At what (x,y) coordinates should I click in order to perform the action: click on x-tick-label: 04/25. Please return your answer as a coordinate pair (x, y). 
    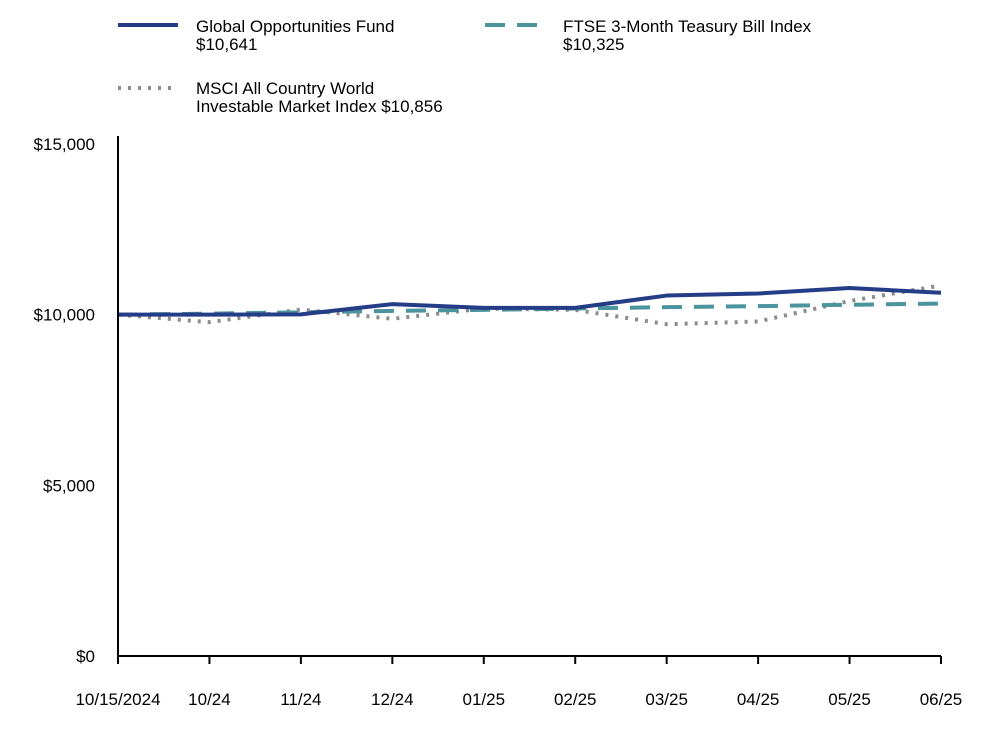
    Looking at the image, I should click on (758, 699).